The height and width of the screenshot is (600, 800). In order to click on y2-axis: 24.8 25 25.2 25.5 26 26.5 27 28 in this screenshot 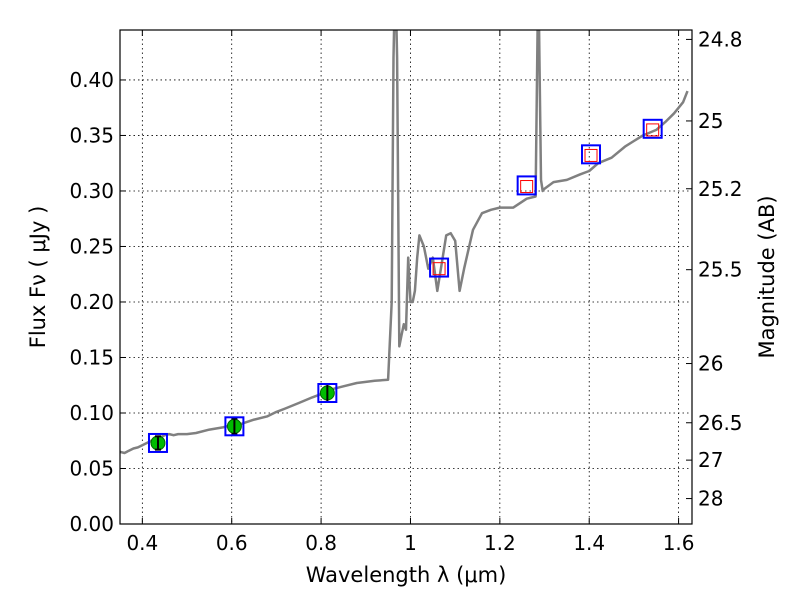, I will do `click(714, 269)`.